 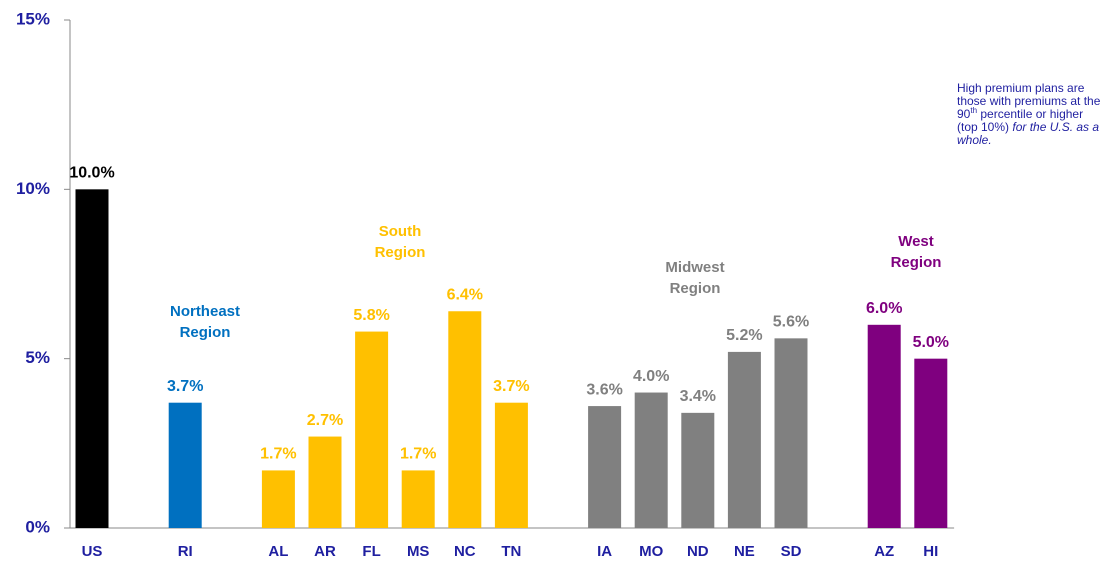 What do you see at coordinates (465, 551) in the screenshot?
I see `x-tick-label: NC` at bounding box center [465, 551].